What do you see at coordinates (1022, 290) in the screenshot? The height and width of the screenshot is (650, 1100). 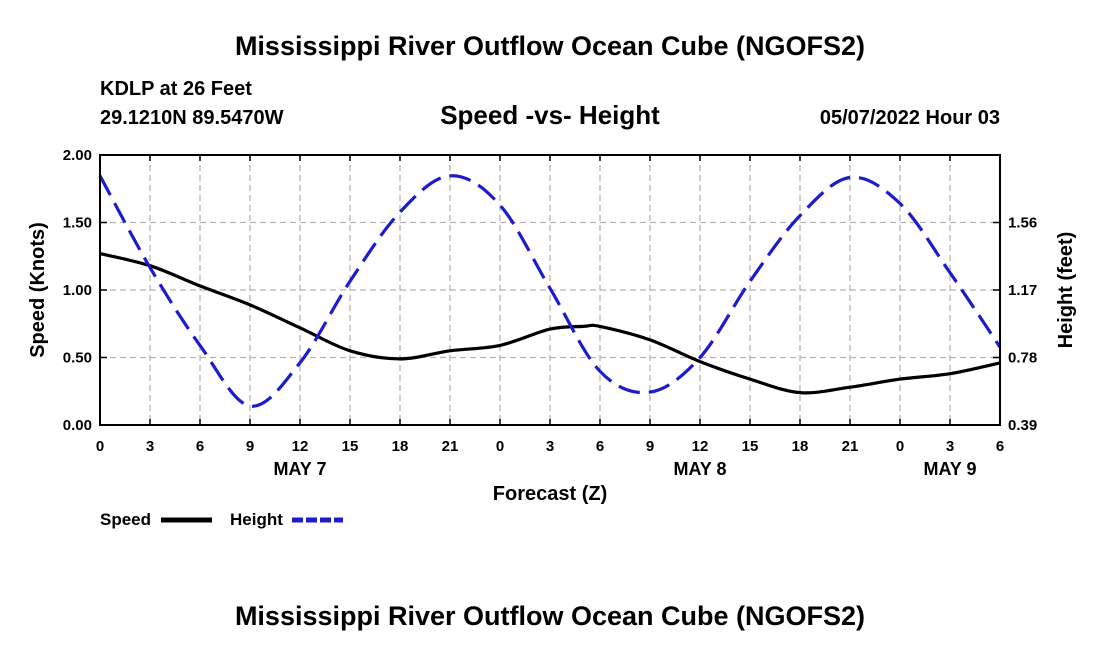 I see `y2-tick-label: 1.17` at bounding box center [1022, 290].